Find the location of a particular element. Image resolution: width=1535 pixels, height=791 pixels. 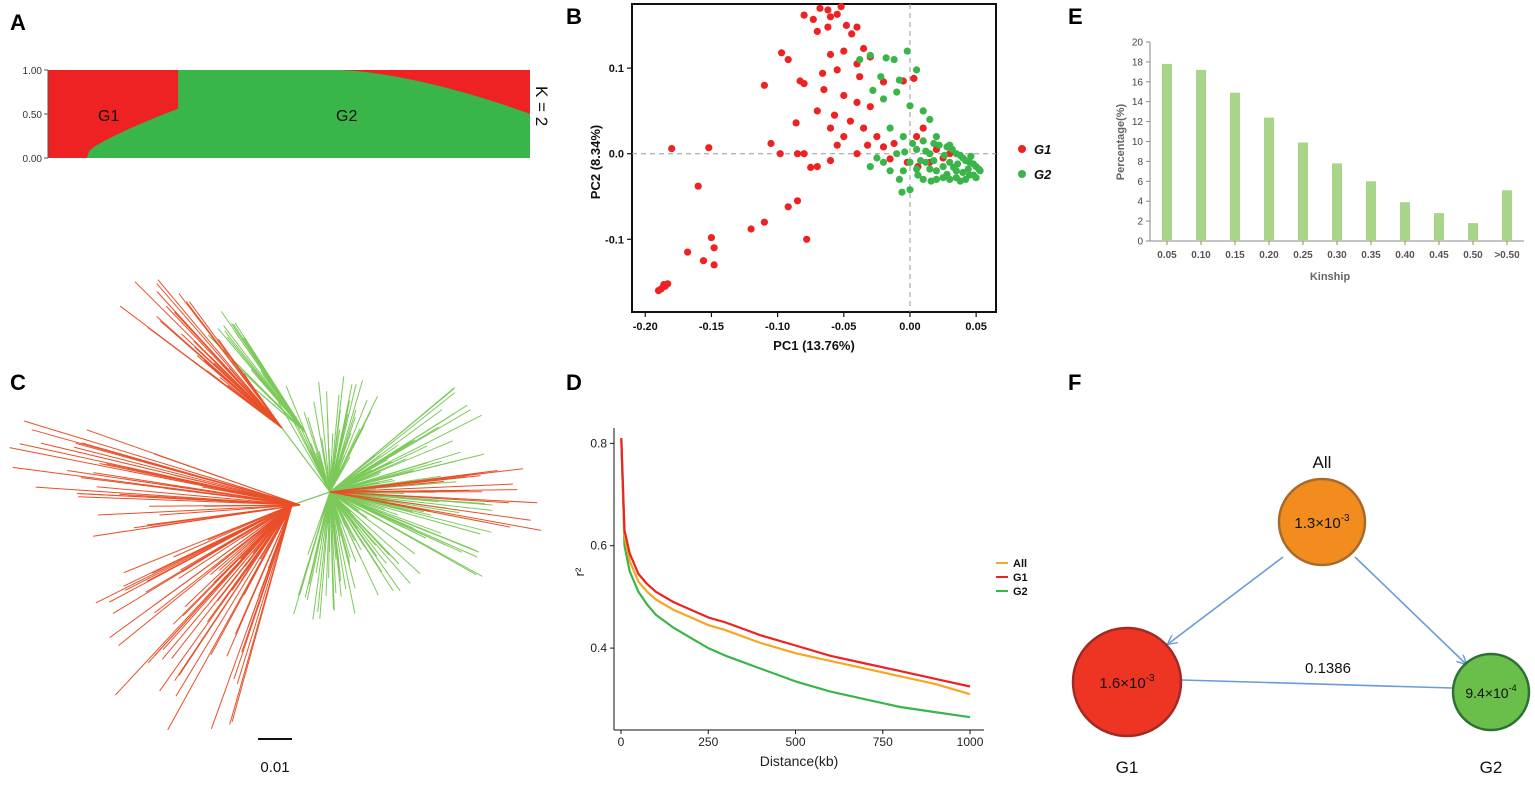

edge-all-to-g2 is located at coordinates (1410, 610).